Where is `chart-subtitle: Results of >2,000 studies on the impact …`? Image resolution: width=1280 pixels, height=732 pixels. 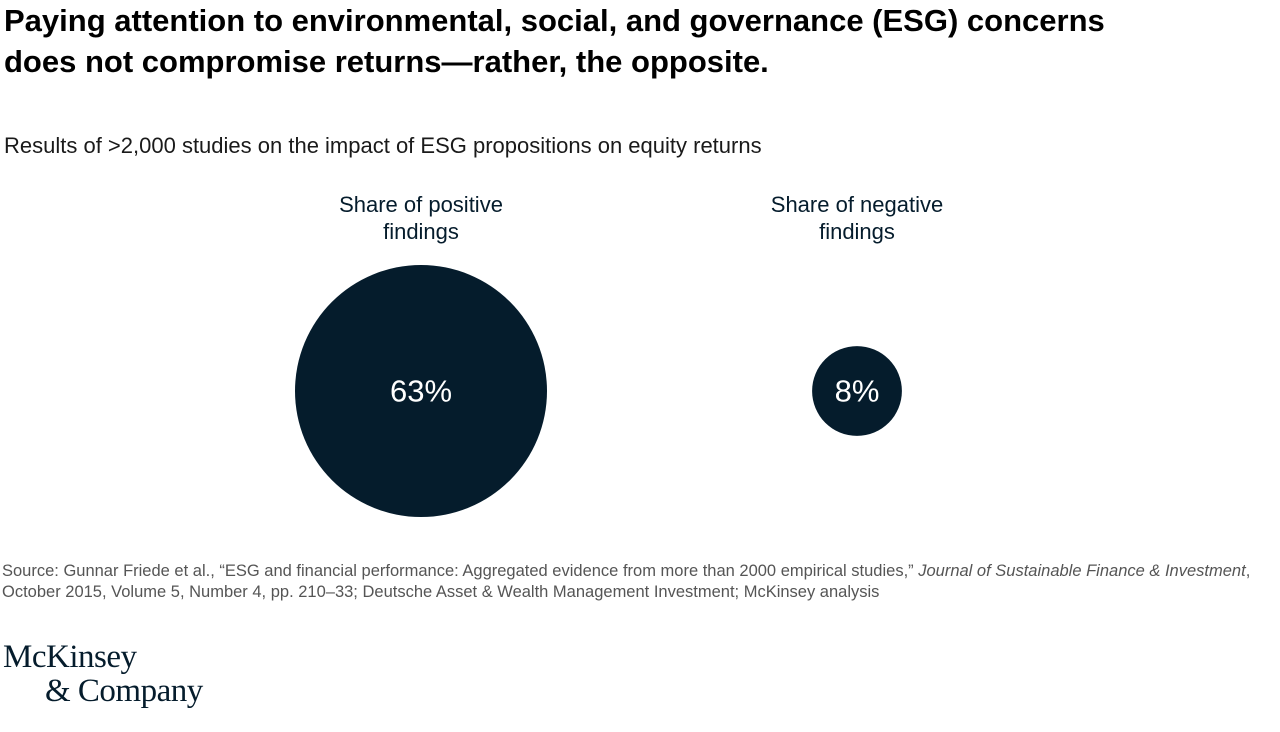 chart-subtitle: Results of >2,000 studies on the impact … is located at coordinates (383, 145).